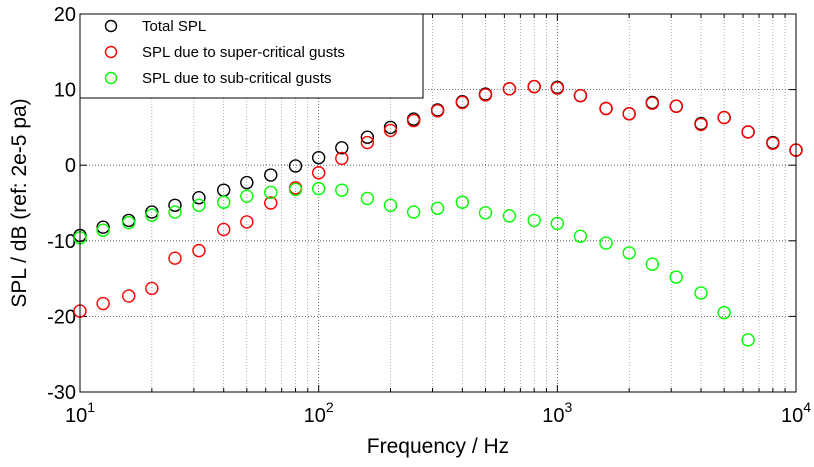 Image resolution: width=814 pixels, height=467 pixels. I want to click on x-tick-exponent: 1, so click(91, 407).